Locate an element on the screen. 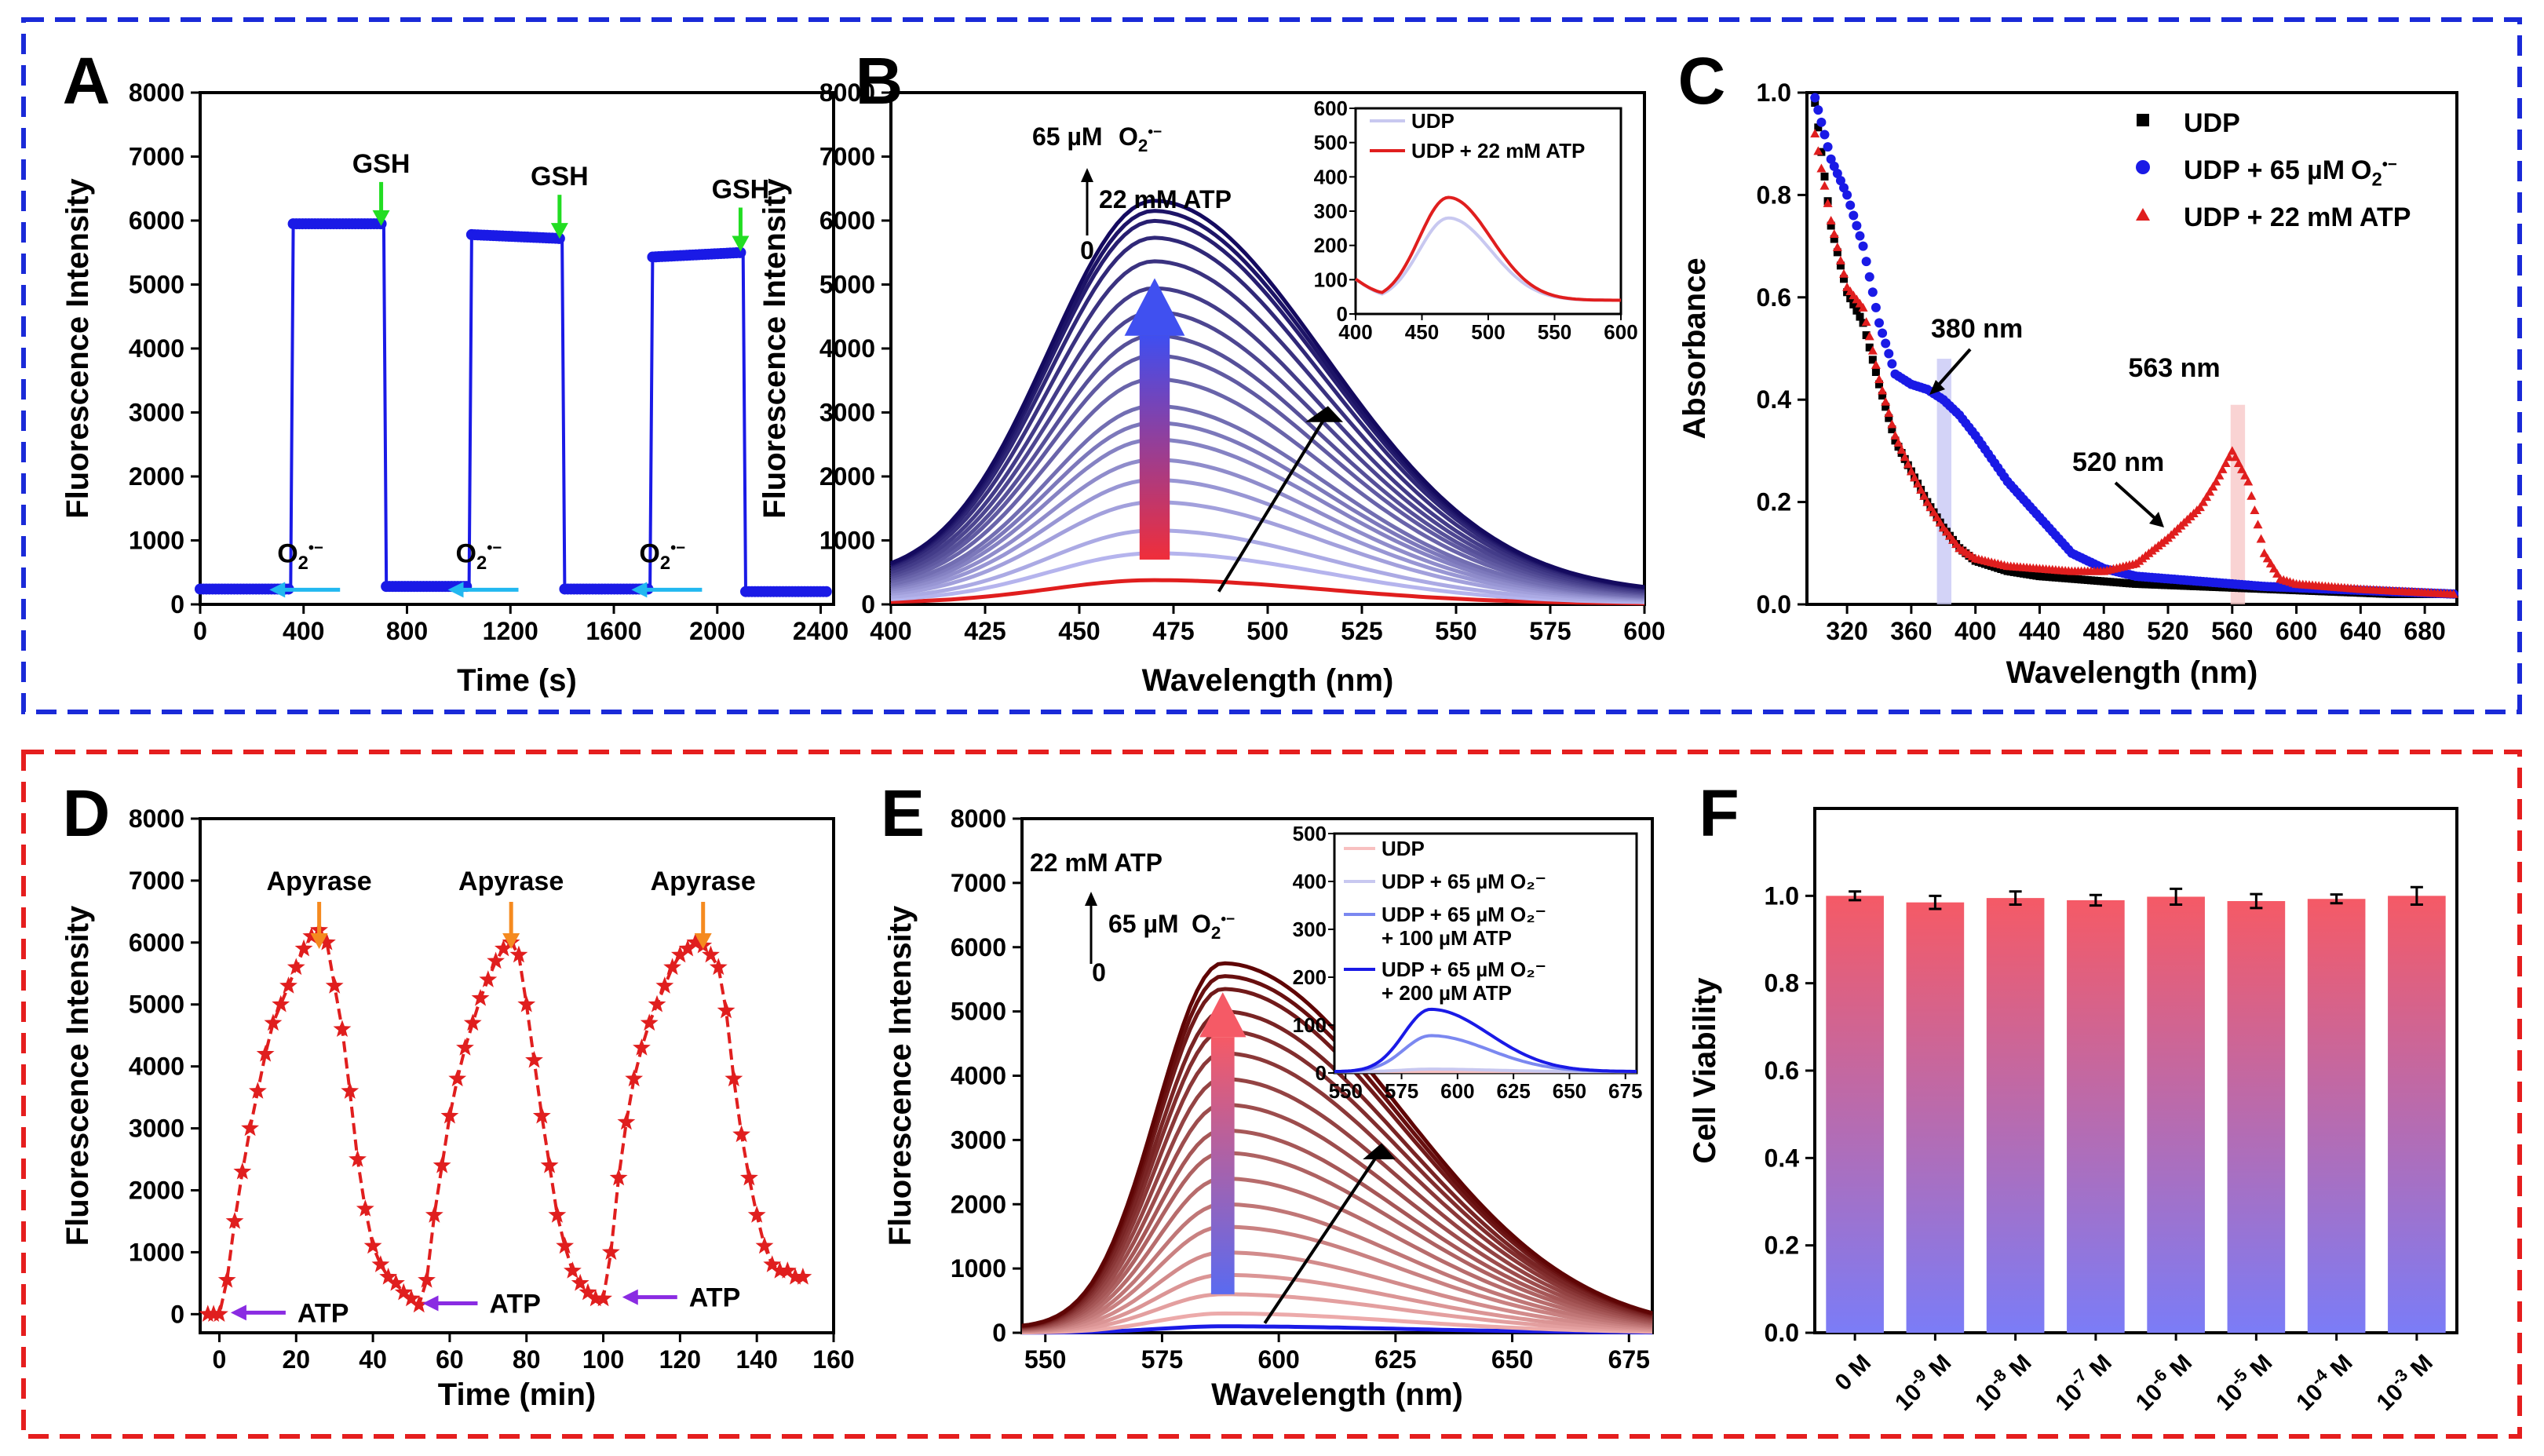 The height and width of the screenshot is (1456, 2544). y-tick-label: 0.2 is located at coordinates (1782, 1246).